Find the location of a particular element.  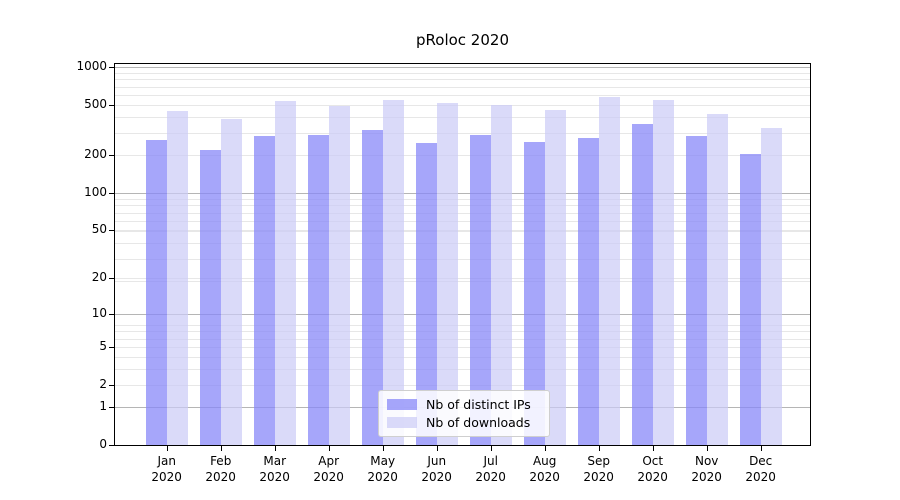

x-tick-label: Dec 2020 is located at coordinates (761, 469).